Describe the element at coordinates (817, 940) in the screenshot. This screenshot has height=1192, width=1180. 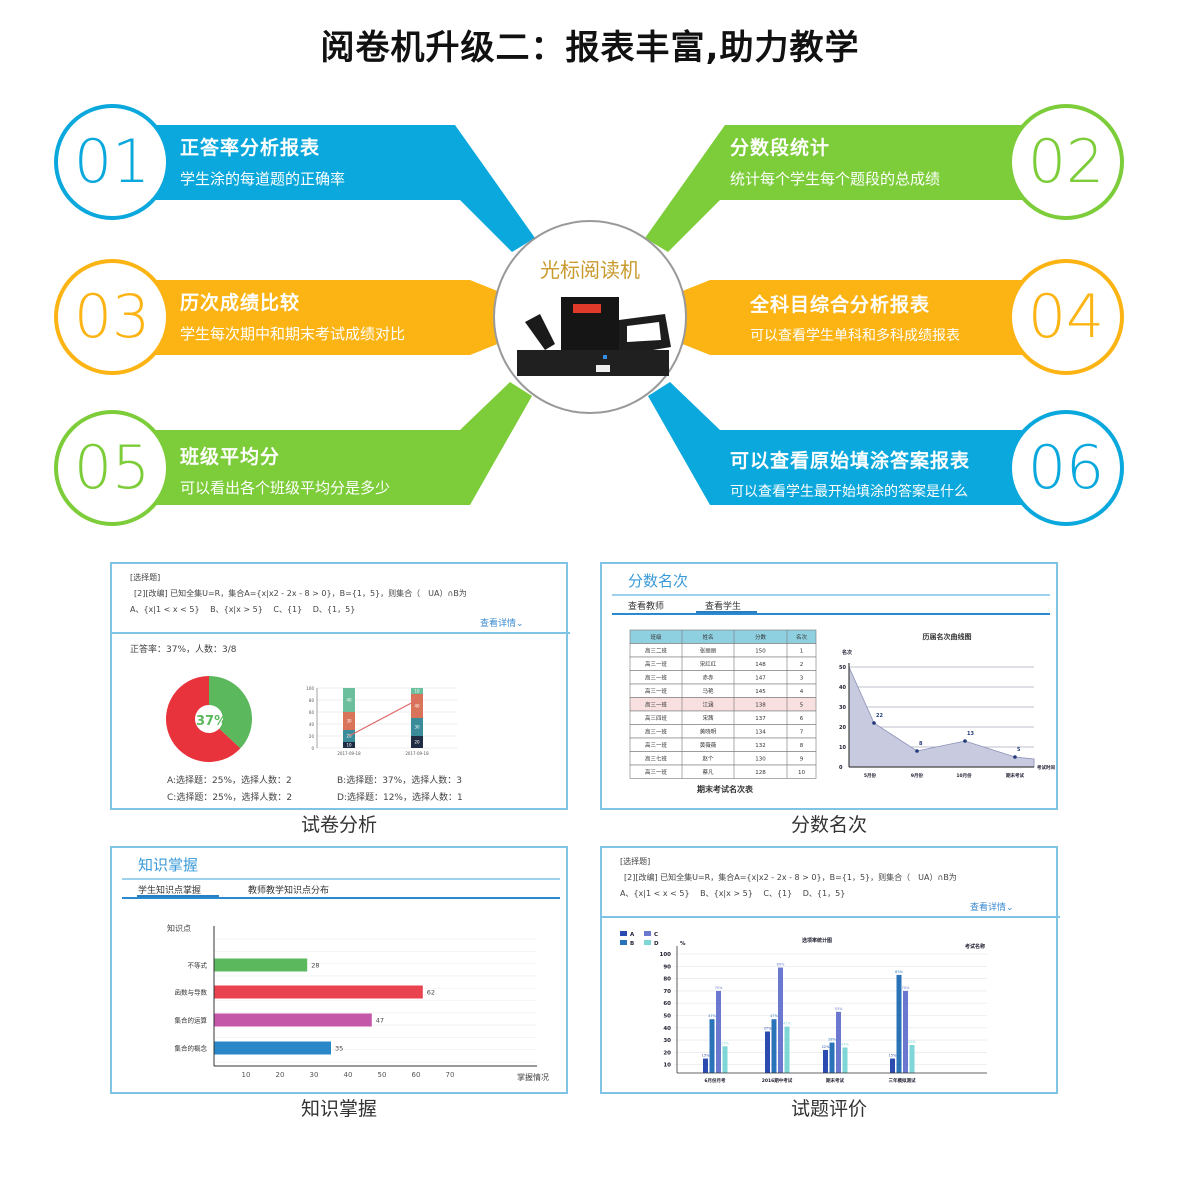
I see `chart-title: 选项率统计图` at that location.